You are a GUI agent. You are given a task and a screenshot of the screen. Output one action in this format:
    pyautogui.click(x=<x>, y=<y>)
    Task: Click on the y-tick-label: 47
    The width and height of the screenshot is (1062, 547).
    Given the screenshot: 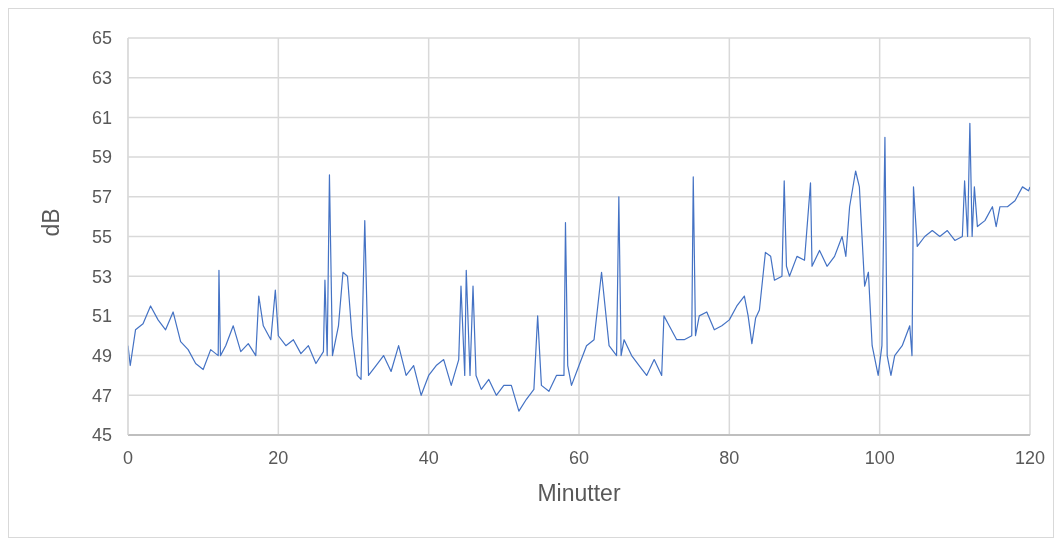 What is the action you would take?
    pyautogui.click(x=101, y=395)
    